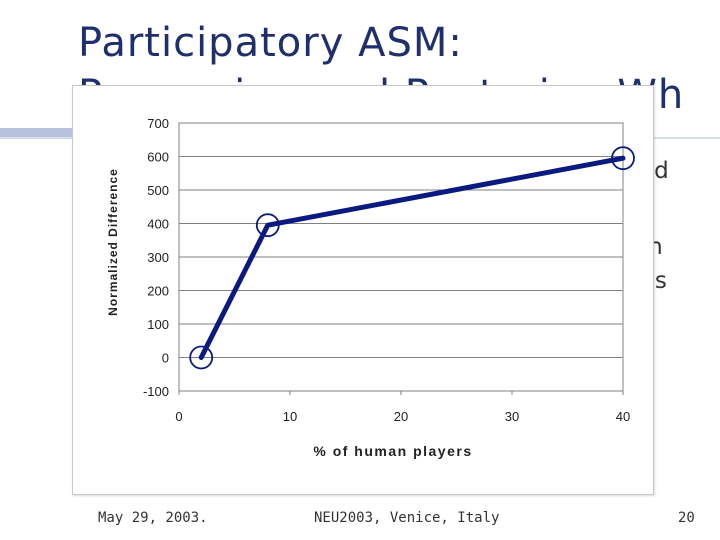 The height and width of the screenshot is (540, 720). What do you see at coordinates (623, 416) in the screenshot?
I see `x-tick-label: 40` at bounding box center [623, 416].